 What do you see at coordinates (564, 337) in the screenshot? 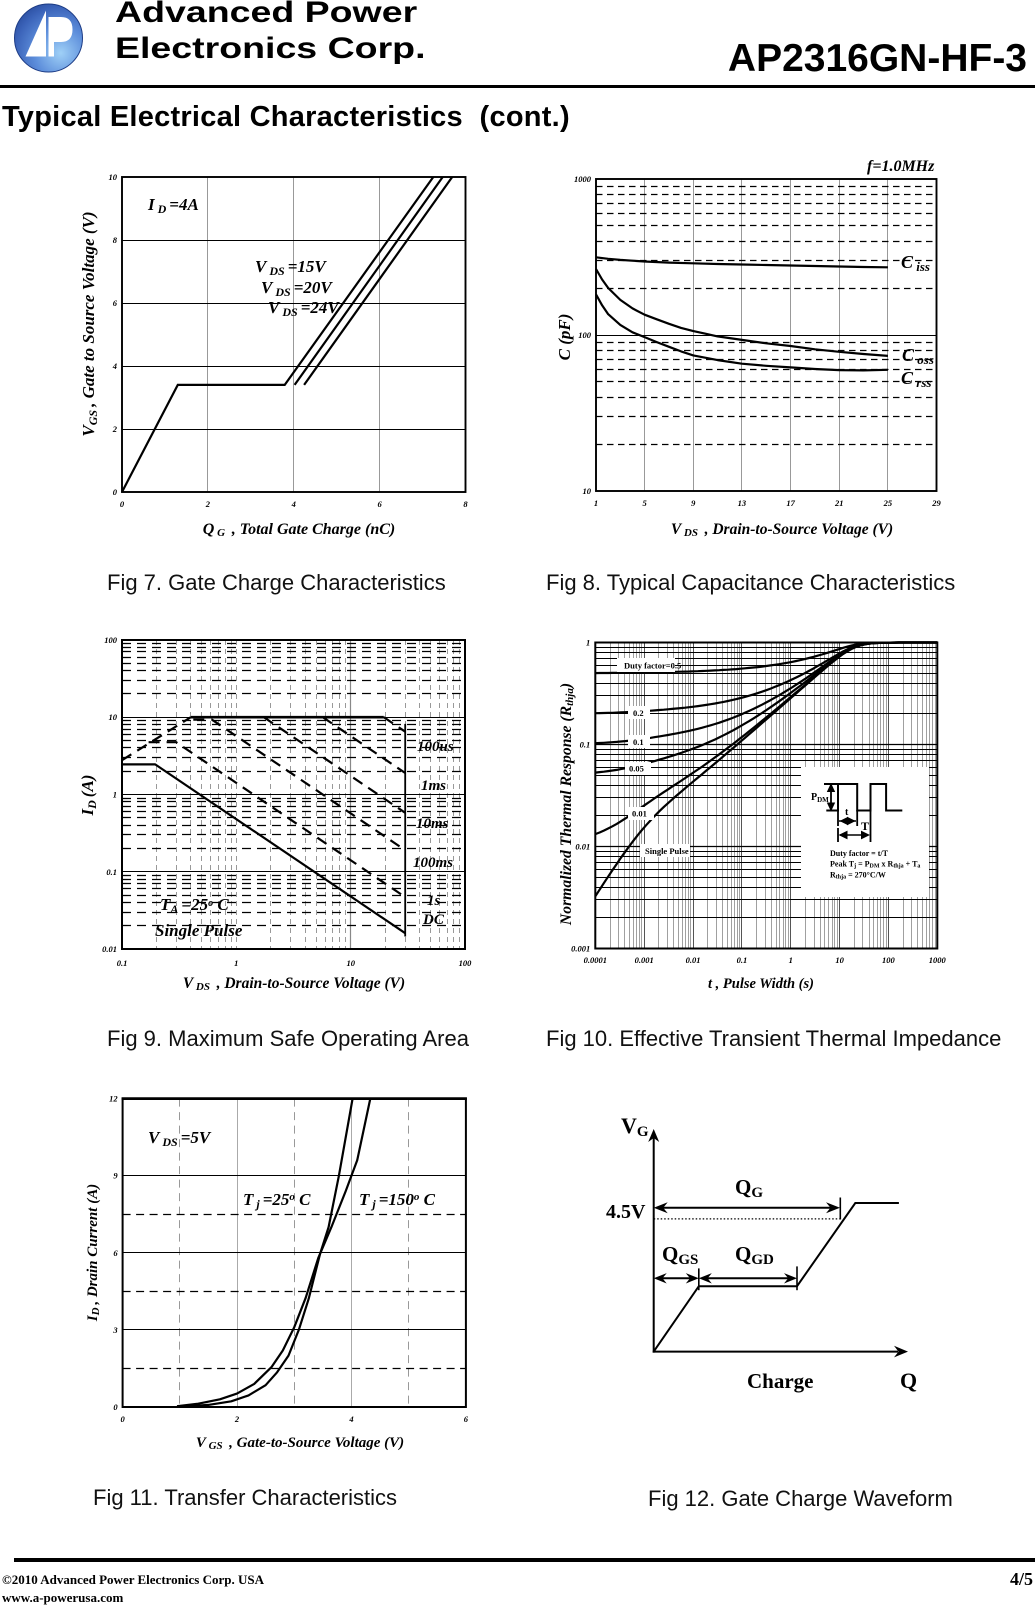
I see `svg-text: C (pF)` at bounding box center [564, 337].